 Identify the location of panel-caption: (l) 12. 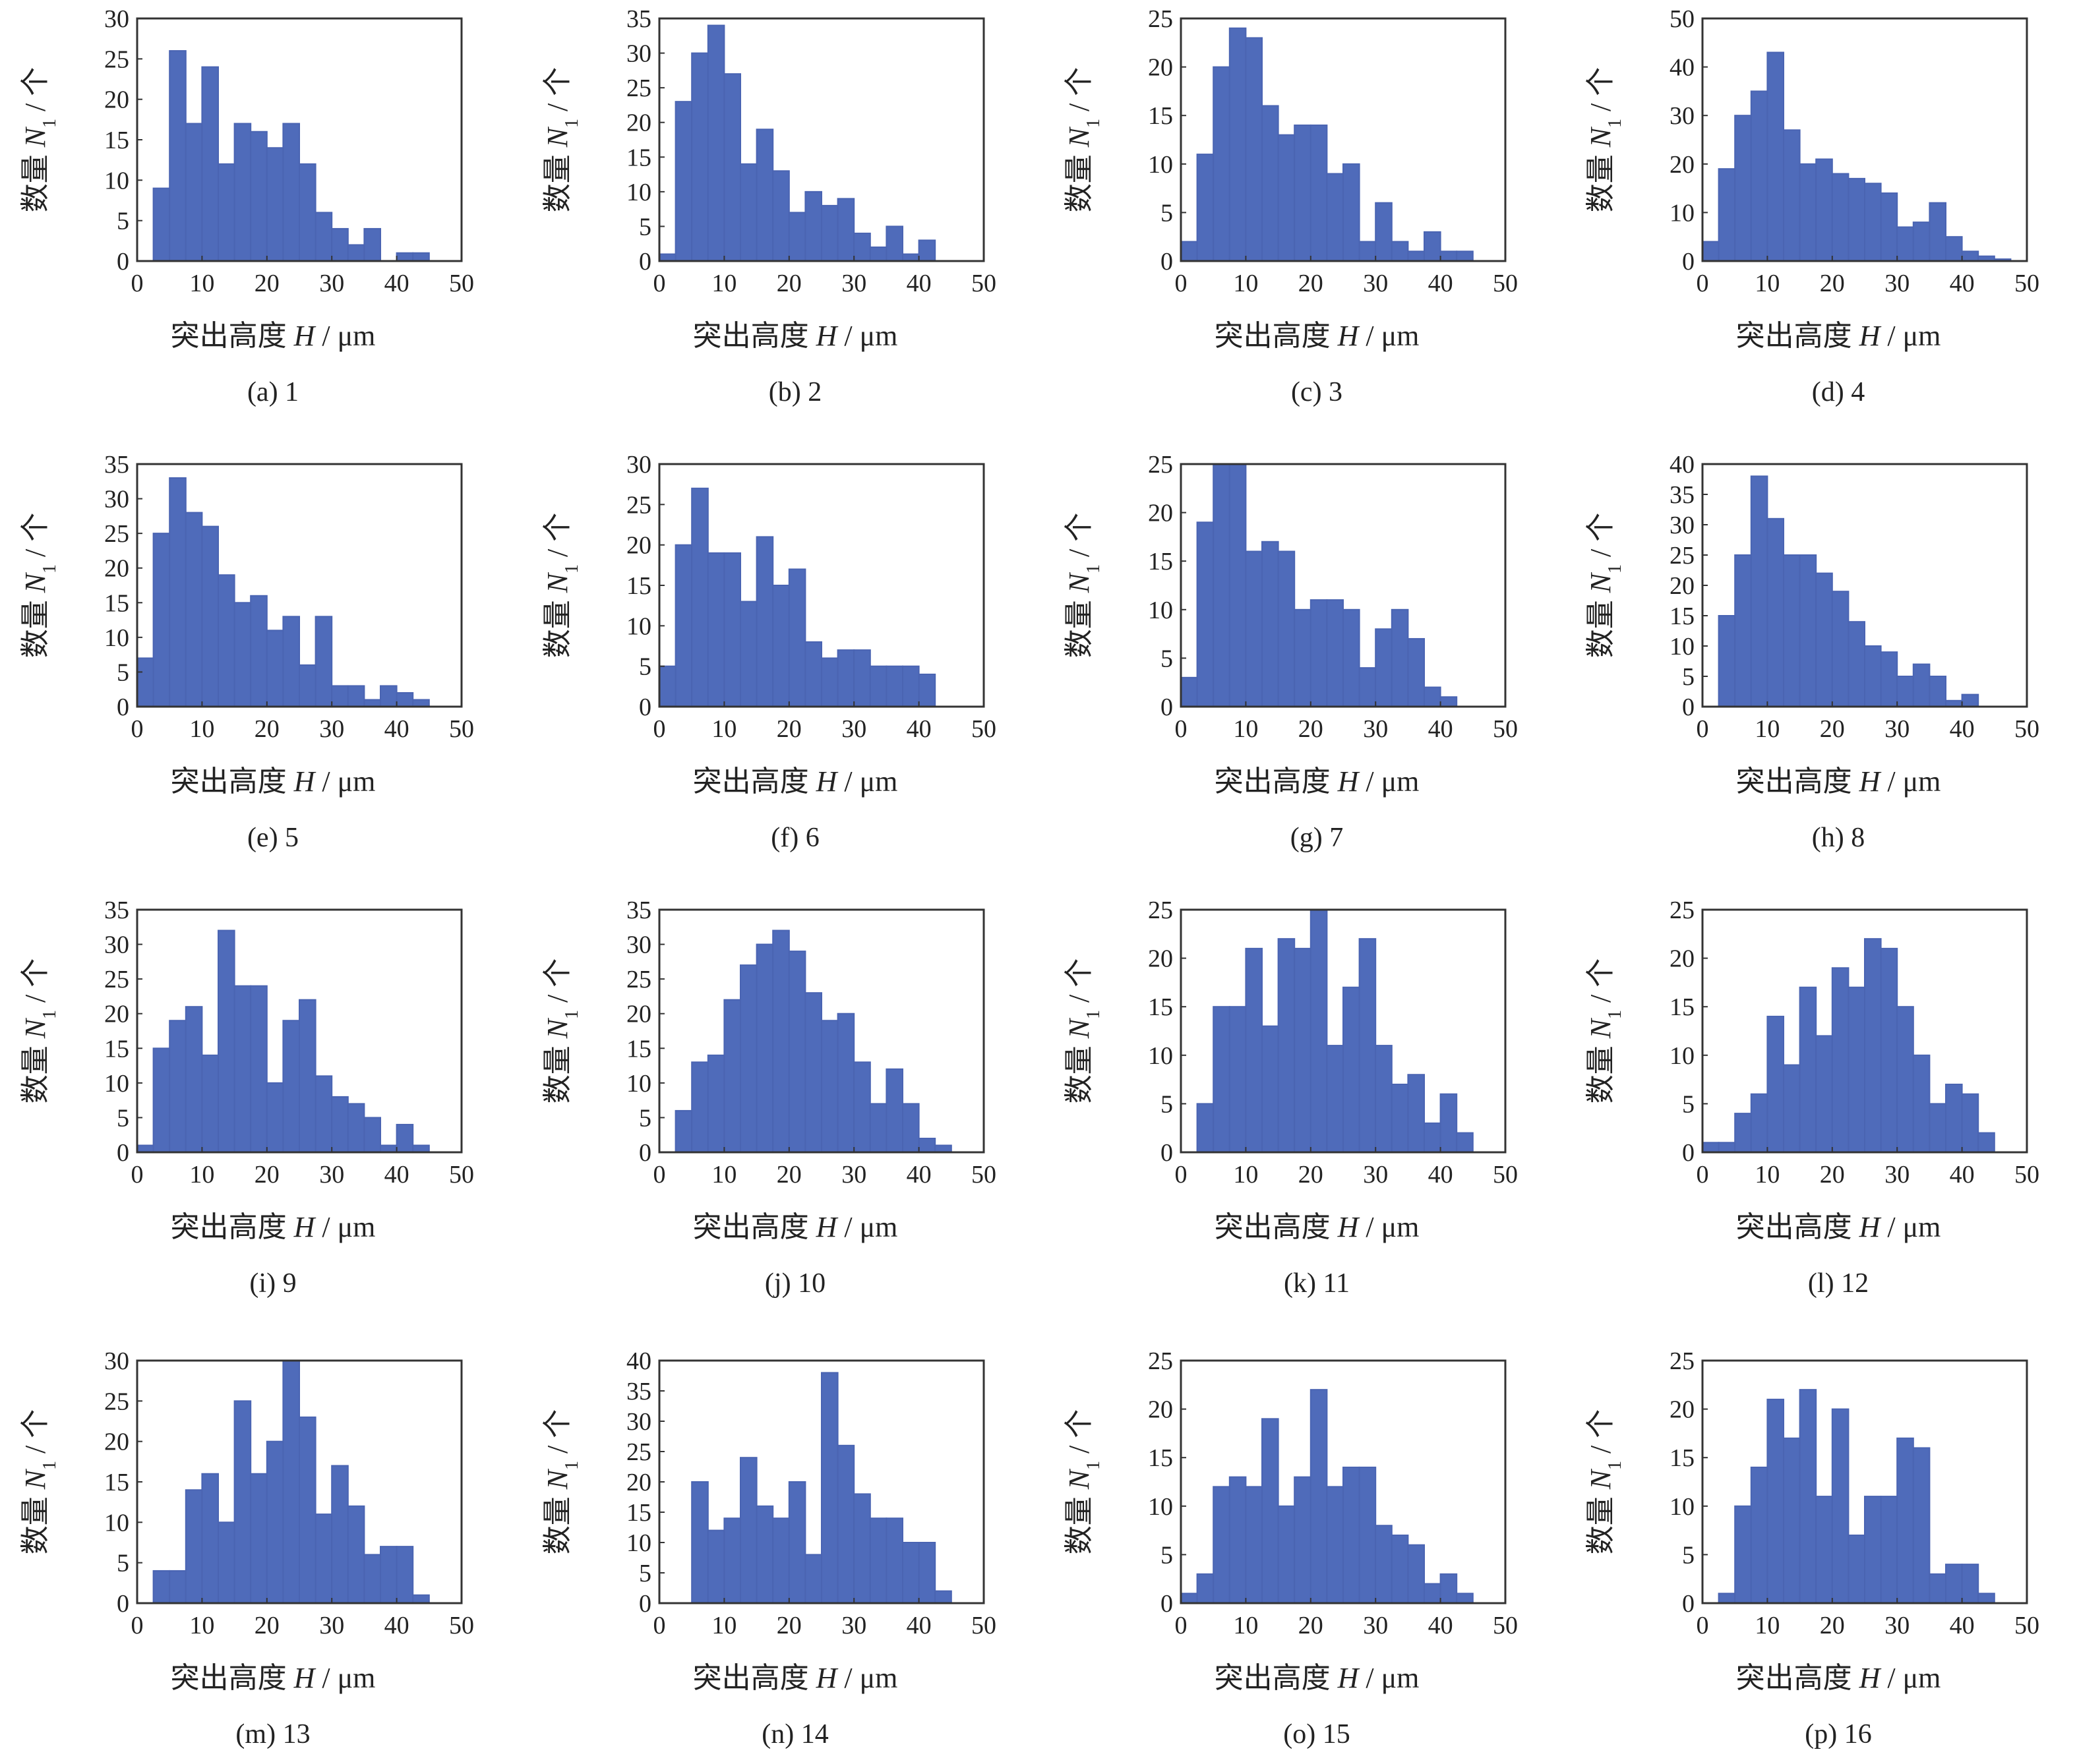
(1838, 1283).